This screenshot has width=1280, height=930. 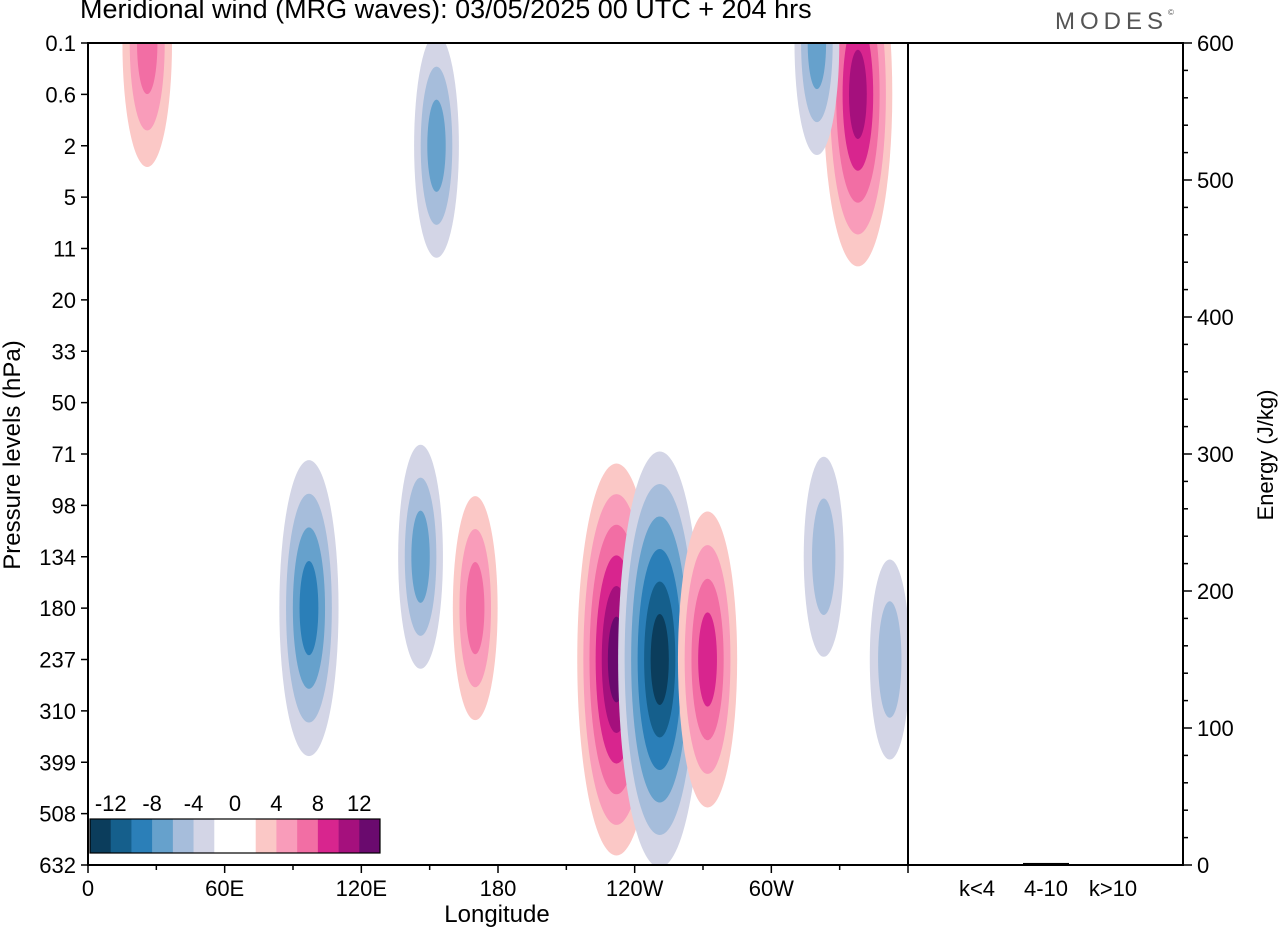 What do you see at coordinates (60, 94) in the screenshot?
I see `y-tick-label: 0.6` at bounding box center [60, 94].